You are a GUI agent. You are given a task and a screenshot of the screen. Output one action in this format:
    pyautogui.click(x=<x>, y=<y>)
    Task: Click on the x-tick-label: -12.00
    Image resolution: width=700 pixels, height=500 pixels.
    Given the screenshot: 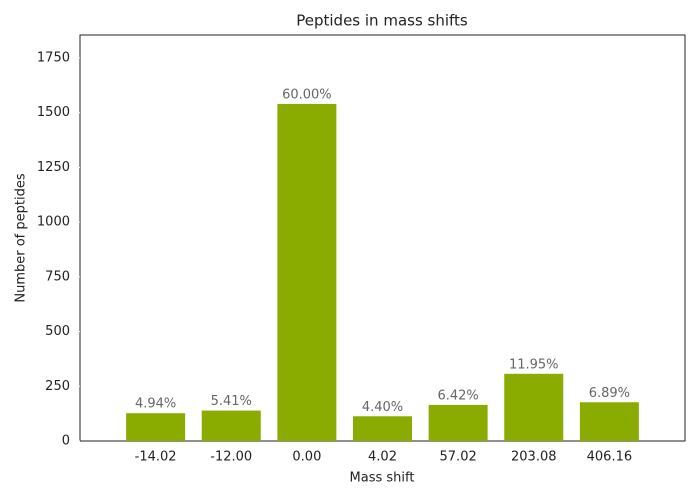 What is the action you would take?
    pyautogui.click(x=231, y=457)
    